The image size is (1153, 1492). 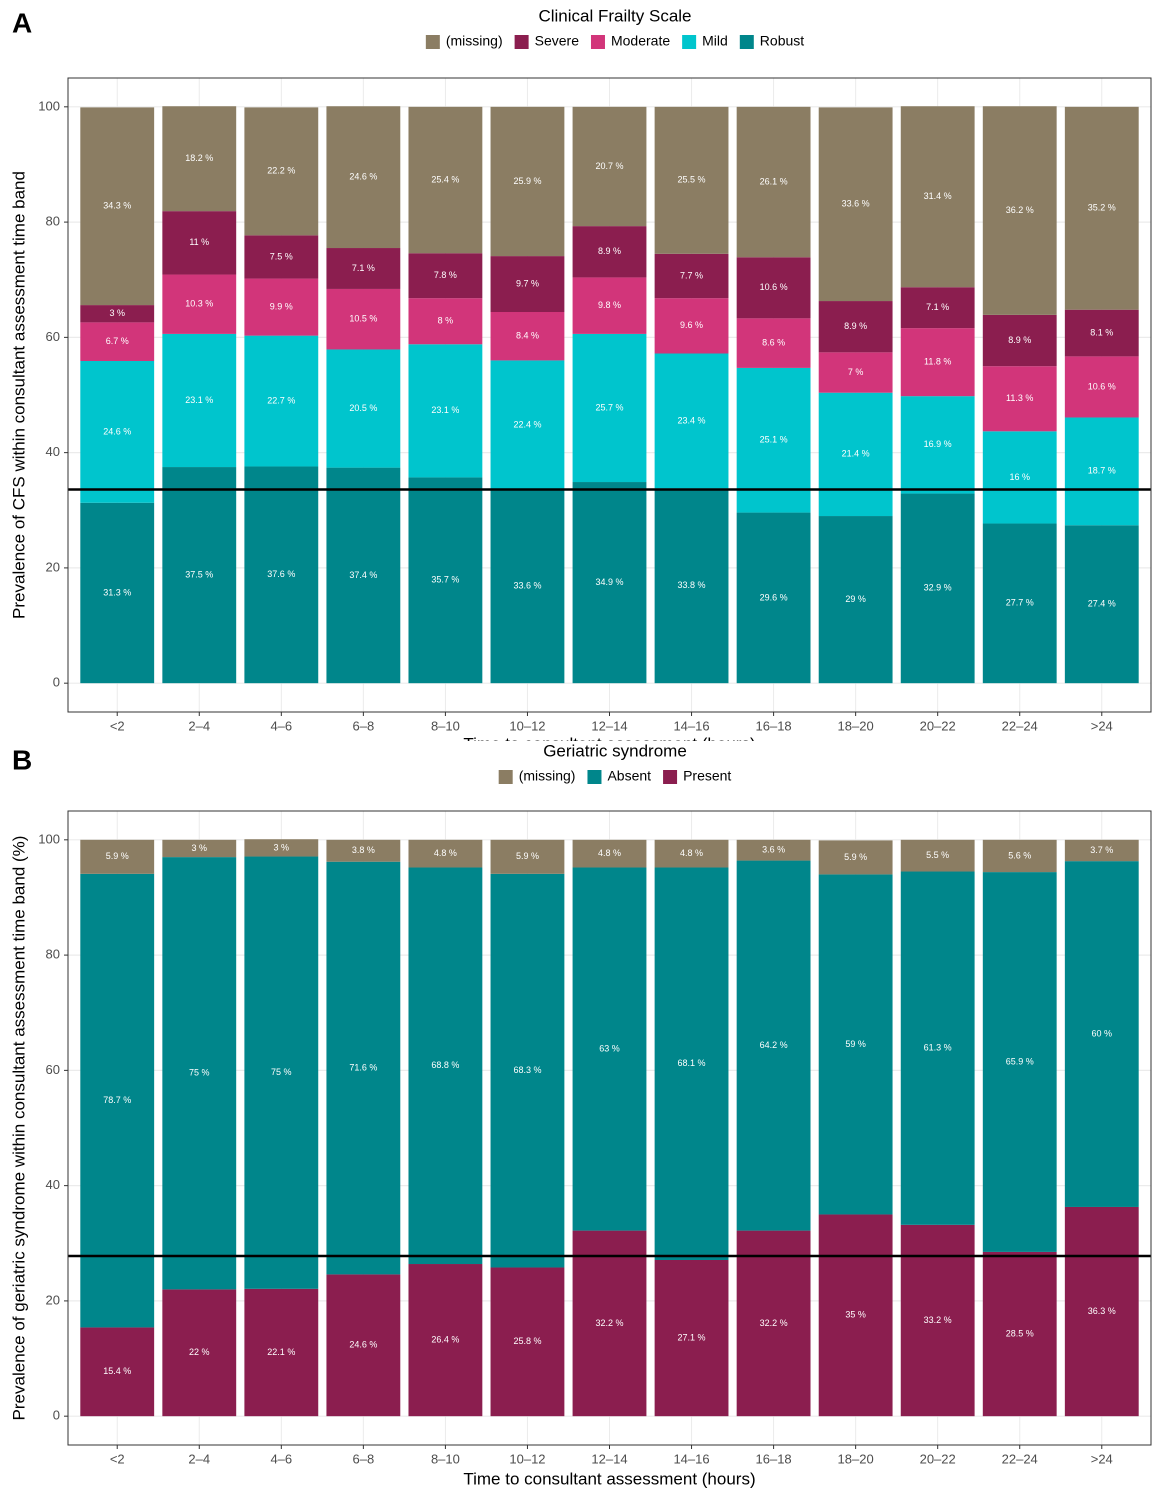 I want to click on data-label: 36.2 %, so click(x=1020, y=210).